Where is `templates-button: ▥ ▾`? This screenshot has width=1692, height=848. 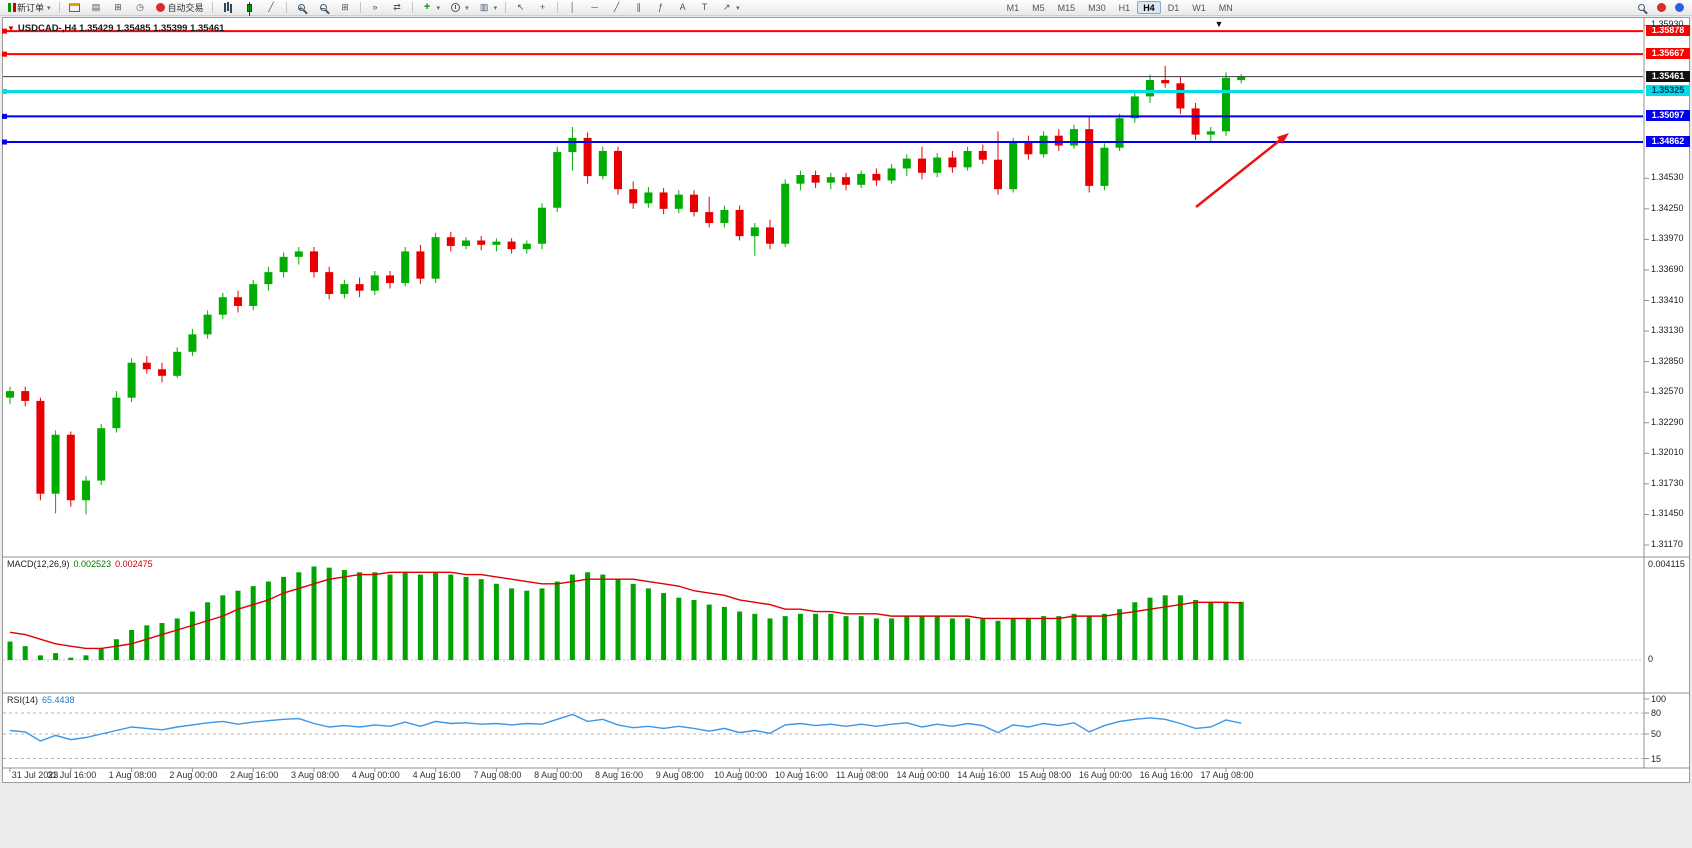
templates-button: ▥ ▾ is located at coordinates (488, 8).